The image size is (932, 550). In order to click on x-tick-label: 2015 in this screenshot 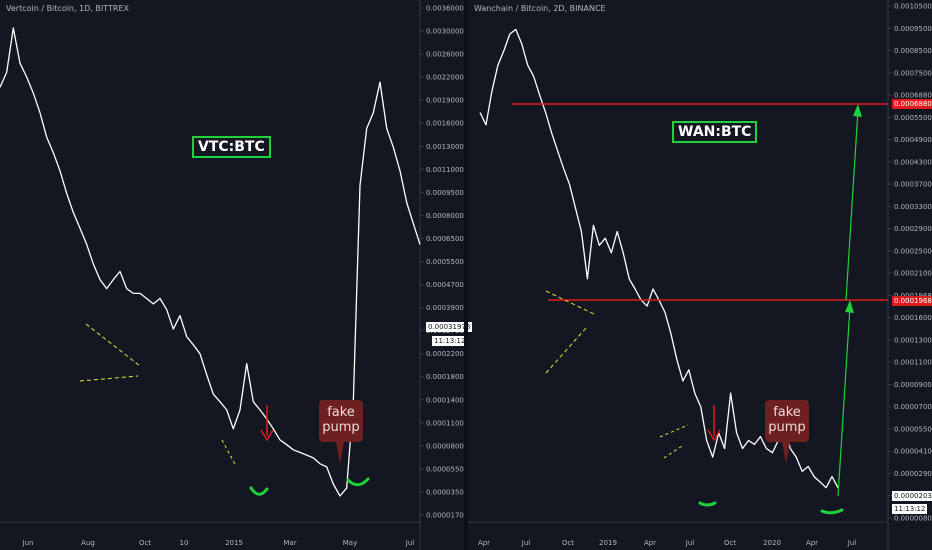, I will do `click(234, 543)`.